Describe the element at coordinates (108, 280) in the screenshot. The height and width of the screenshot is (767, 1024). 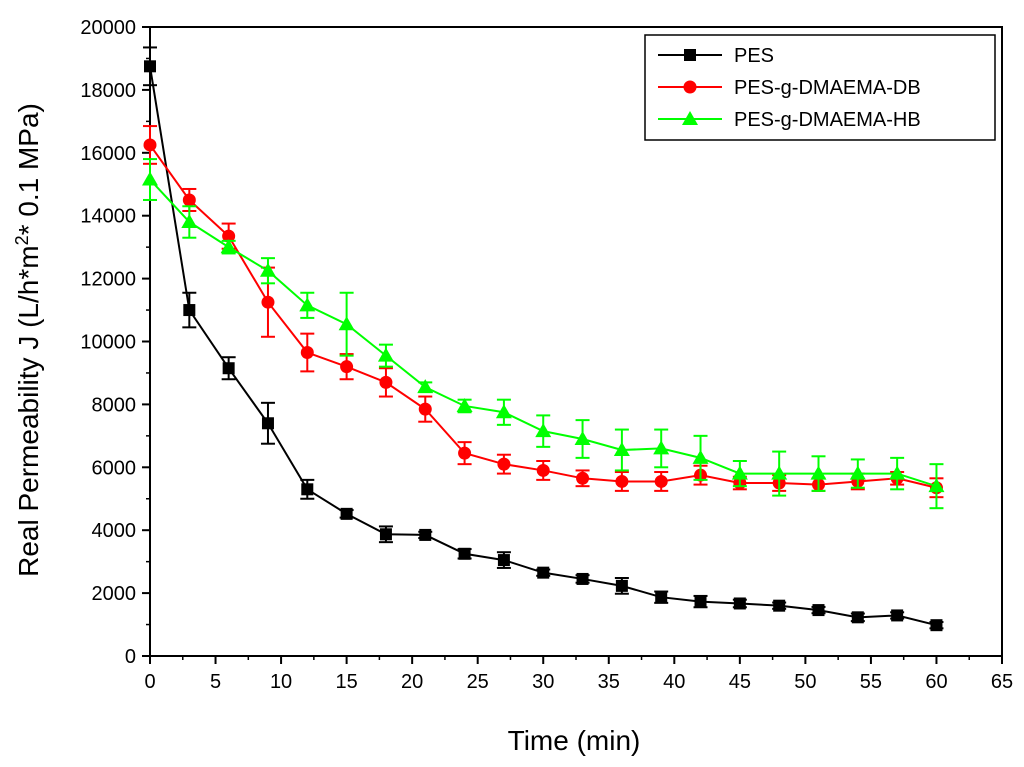
I see `y-tick-label: 12000` at that location.